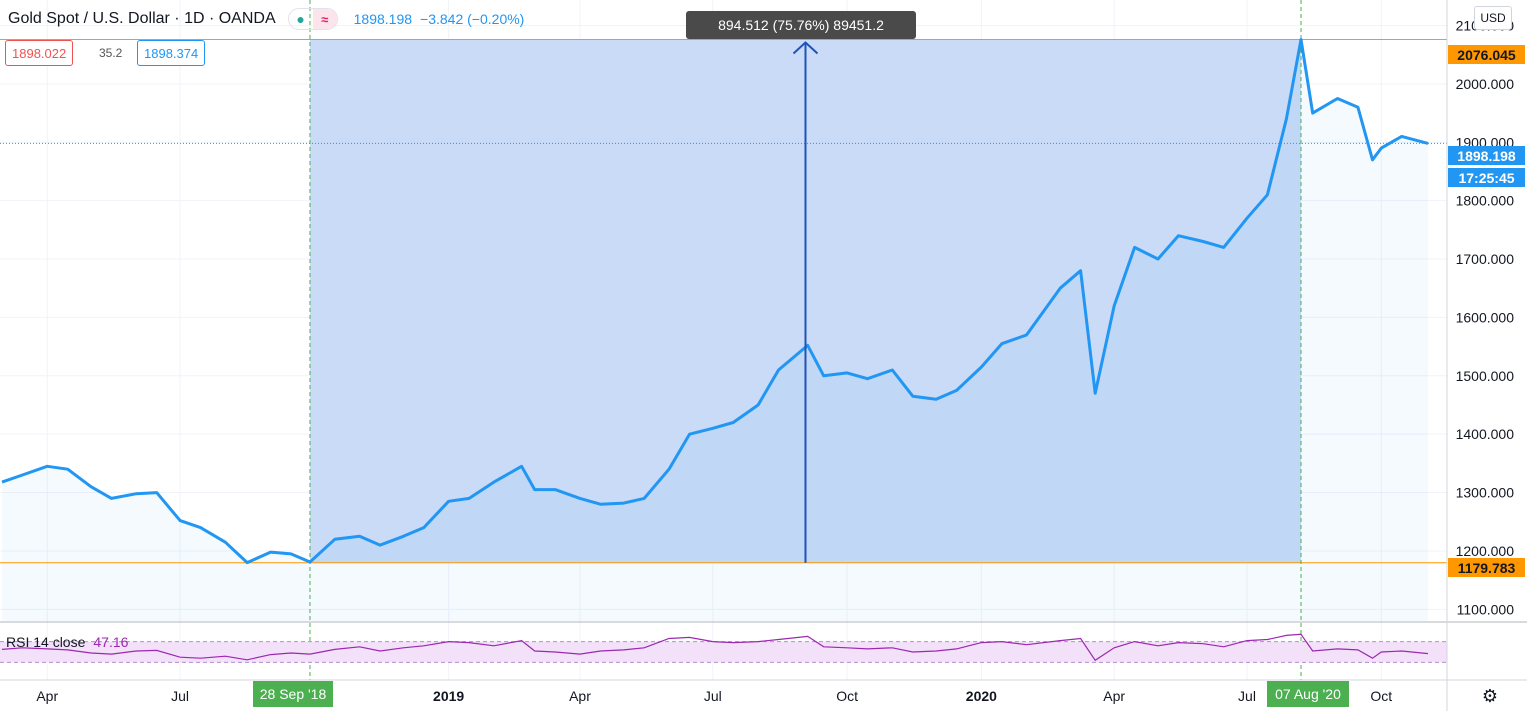 The image size is (1527, 711). What do you see at coordinates (300, 19) in the screenshot?
I see `market-open-icon: ●` at bounding box center [300, 19].